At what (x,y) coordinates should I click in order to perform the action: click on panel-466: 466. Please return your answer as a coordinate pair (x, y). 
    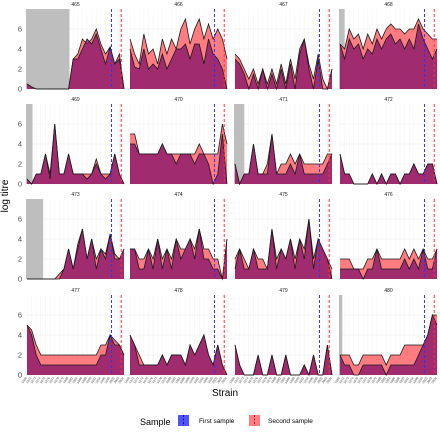
    Looking at the image, I should click on (178, 46).